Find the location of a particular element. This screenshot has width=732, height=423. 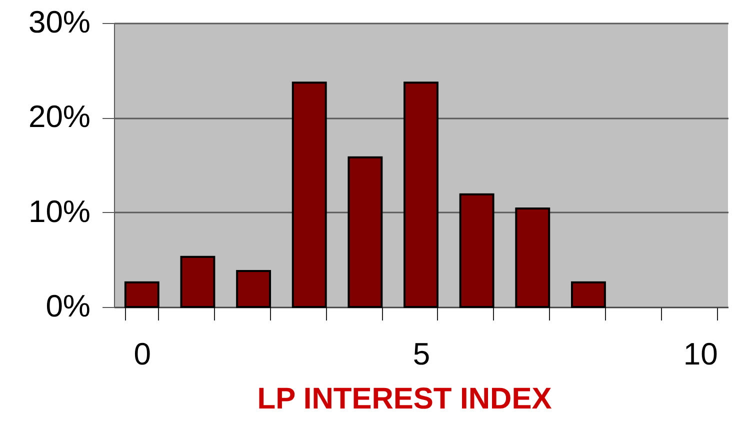

y-tick-label: 20% is located at coordinates (59, 116).